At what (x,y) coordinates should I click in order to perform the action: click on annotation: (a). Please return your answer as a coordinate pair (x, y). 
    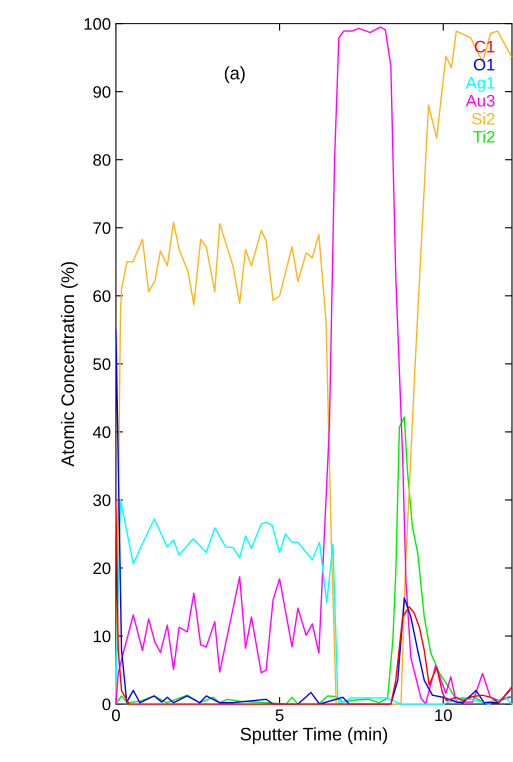
    Looking at the image, I should click on (234, 75).